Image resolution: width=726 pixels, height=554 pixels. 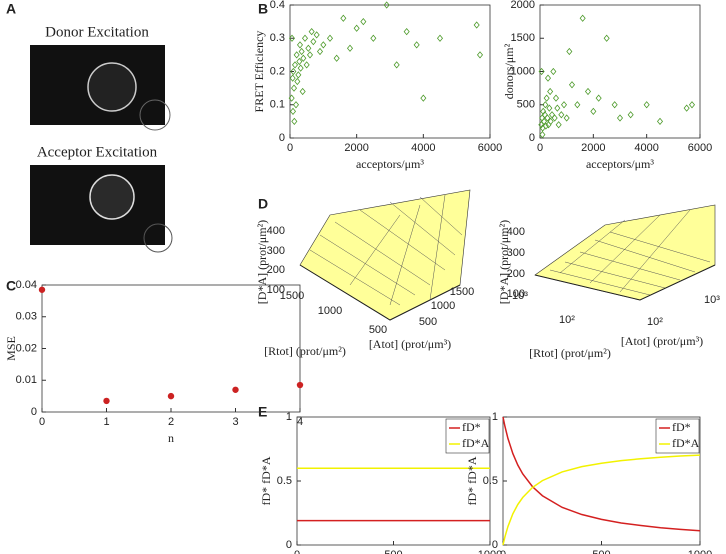 I want to click on x-tick-label: 2, so click(x=171, y=422).